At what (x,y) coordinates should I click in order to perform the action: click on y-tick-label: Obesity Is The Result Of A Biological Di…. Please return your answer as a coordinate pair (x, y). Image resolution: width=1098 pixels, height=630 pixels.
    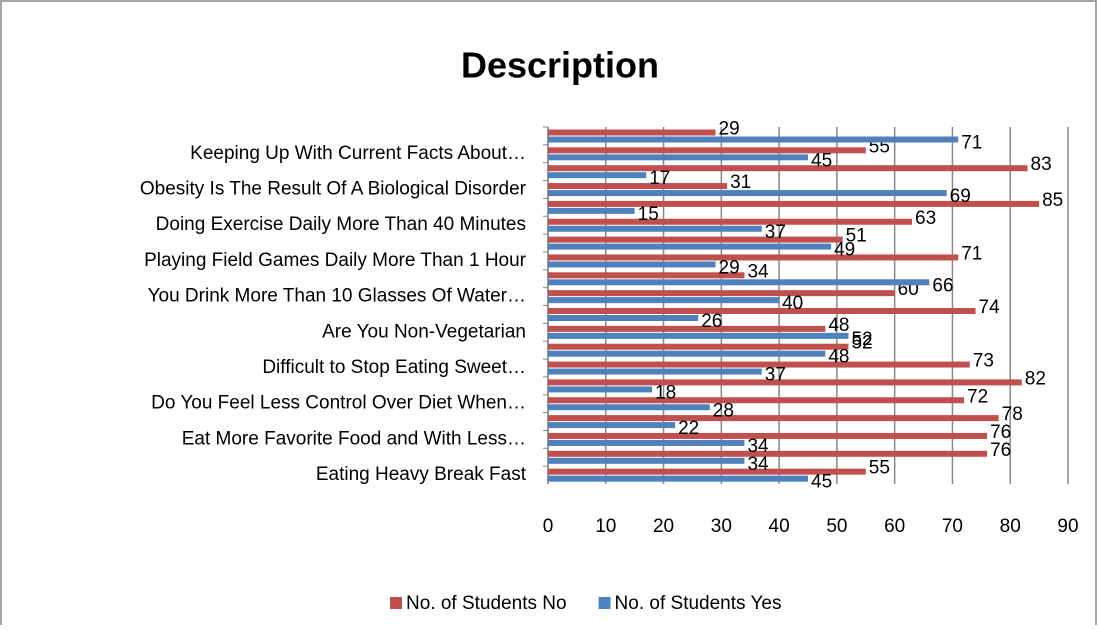
    Looking at the image, I should click on (333, 188).